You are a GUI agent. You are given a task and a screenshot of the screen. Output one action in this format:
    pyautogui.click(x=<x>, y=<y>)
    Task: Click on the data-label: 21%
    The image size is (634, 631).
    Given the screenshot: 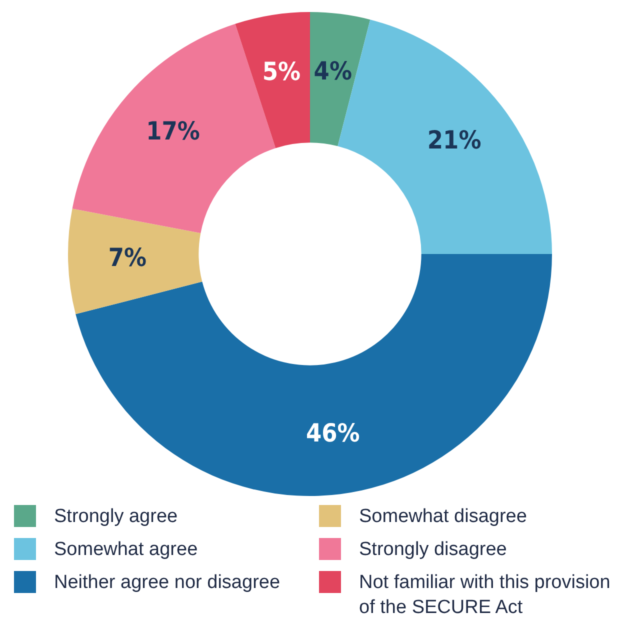 What is the action you would take?
    pyautogui.click(x=454, y=140)
    